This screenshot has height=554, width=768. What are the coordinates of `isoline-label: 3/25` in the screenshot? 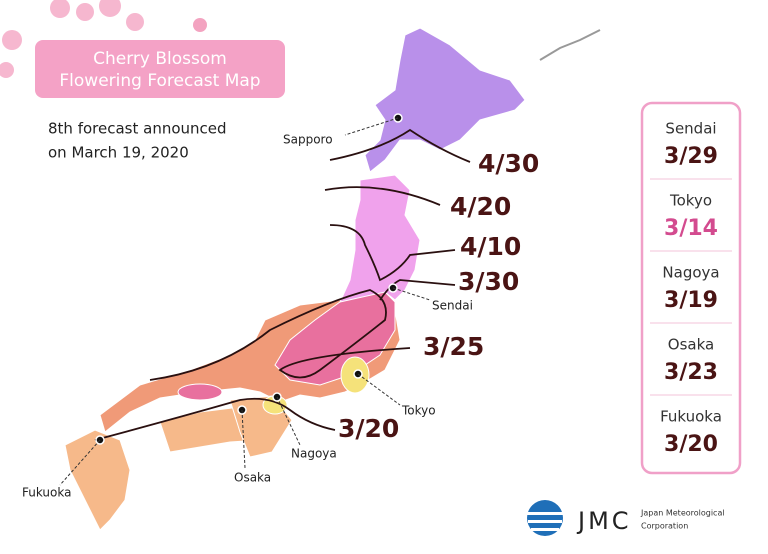 It's located at (453, 346).